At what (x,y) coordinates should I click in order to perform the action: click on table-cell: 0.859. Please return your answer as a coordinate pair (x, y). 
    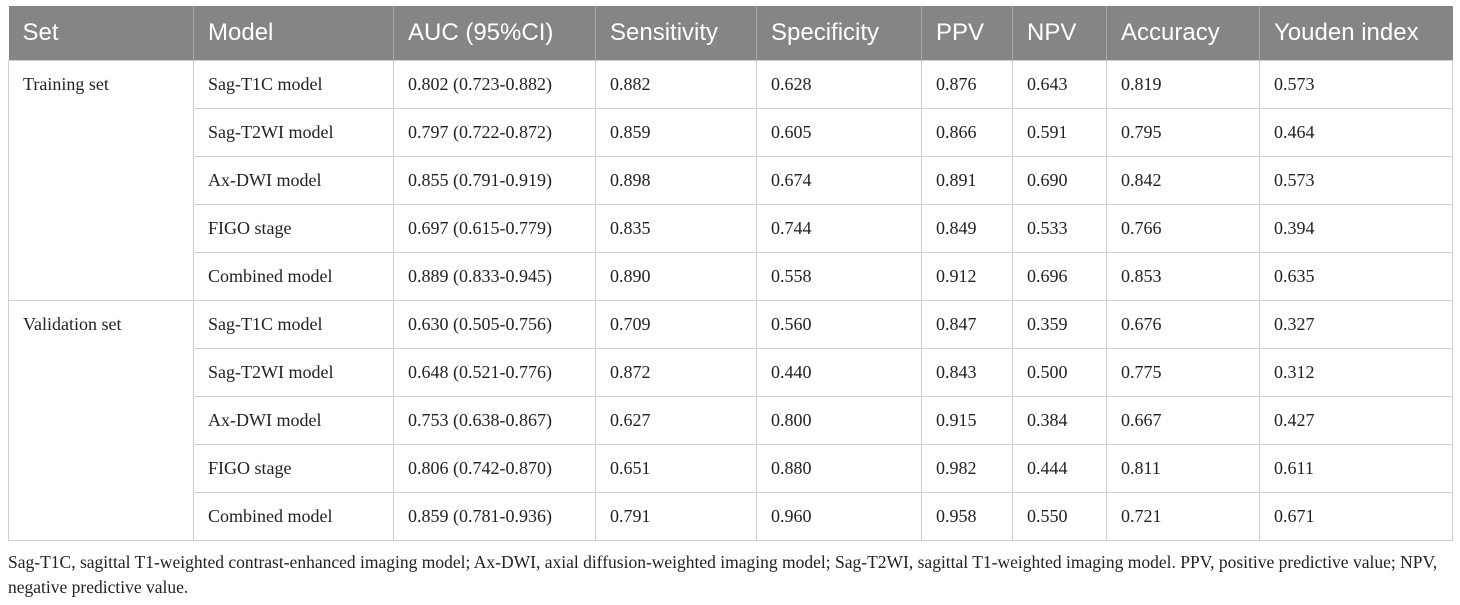
    Looking at the image, I should click on (676, 132).